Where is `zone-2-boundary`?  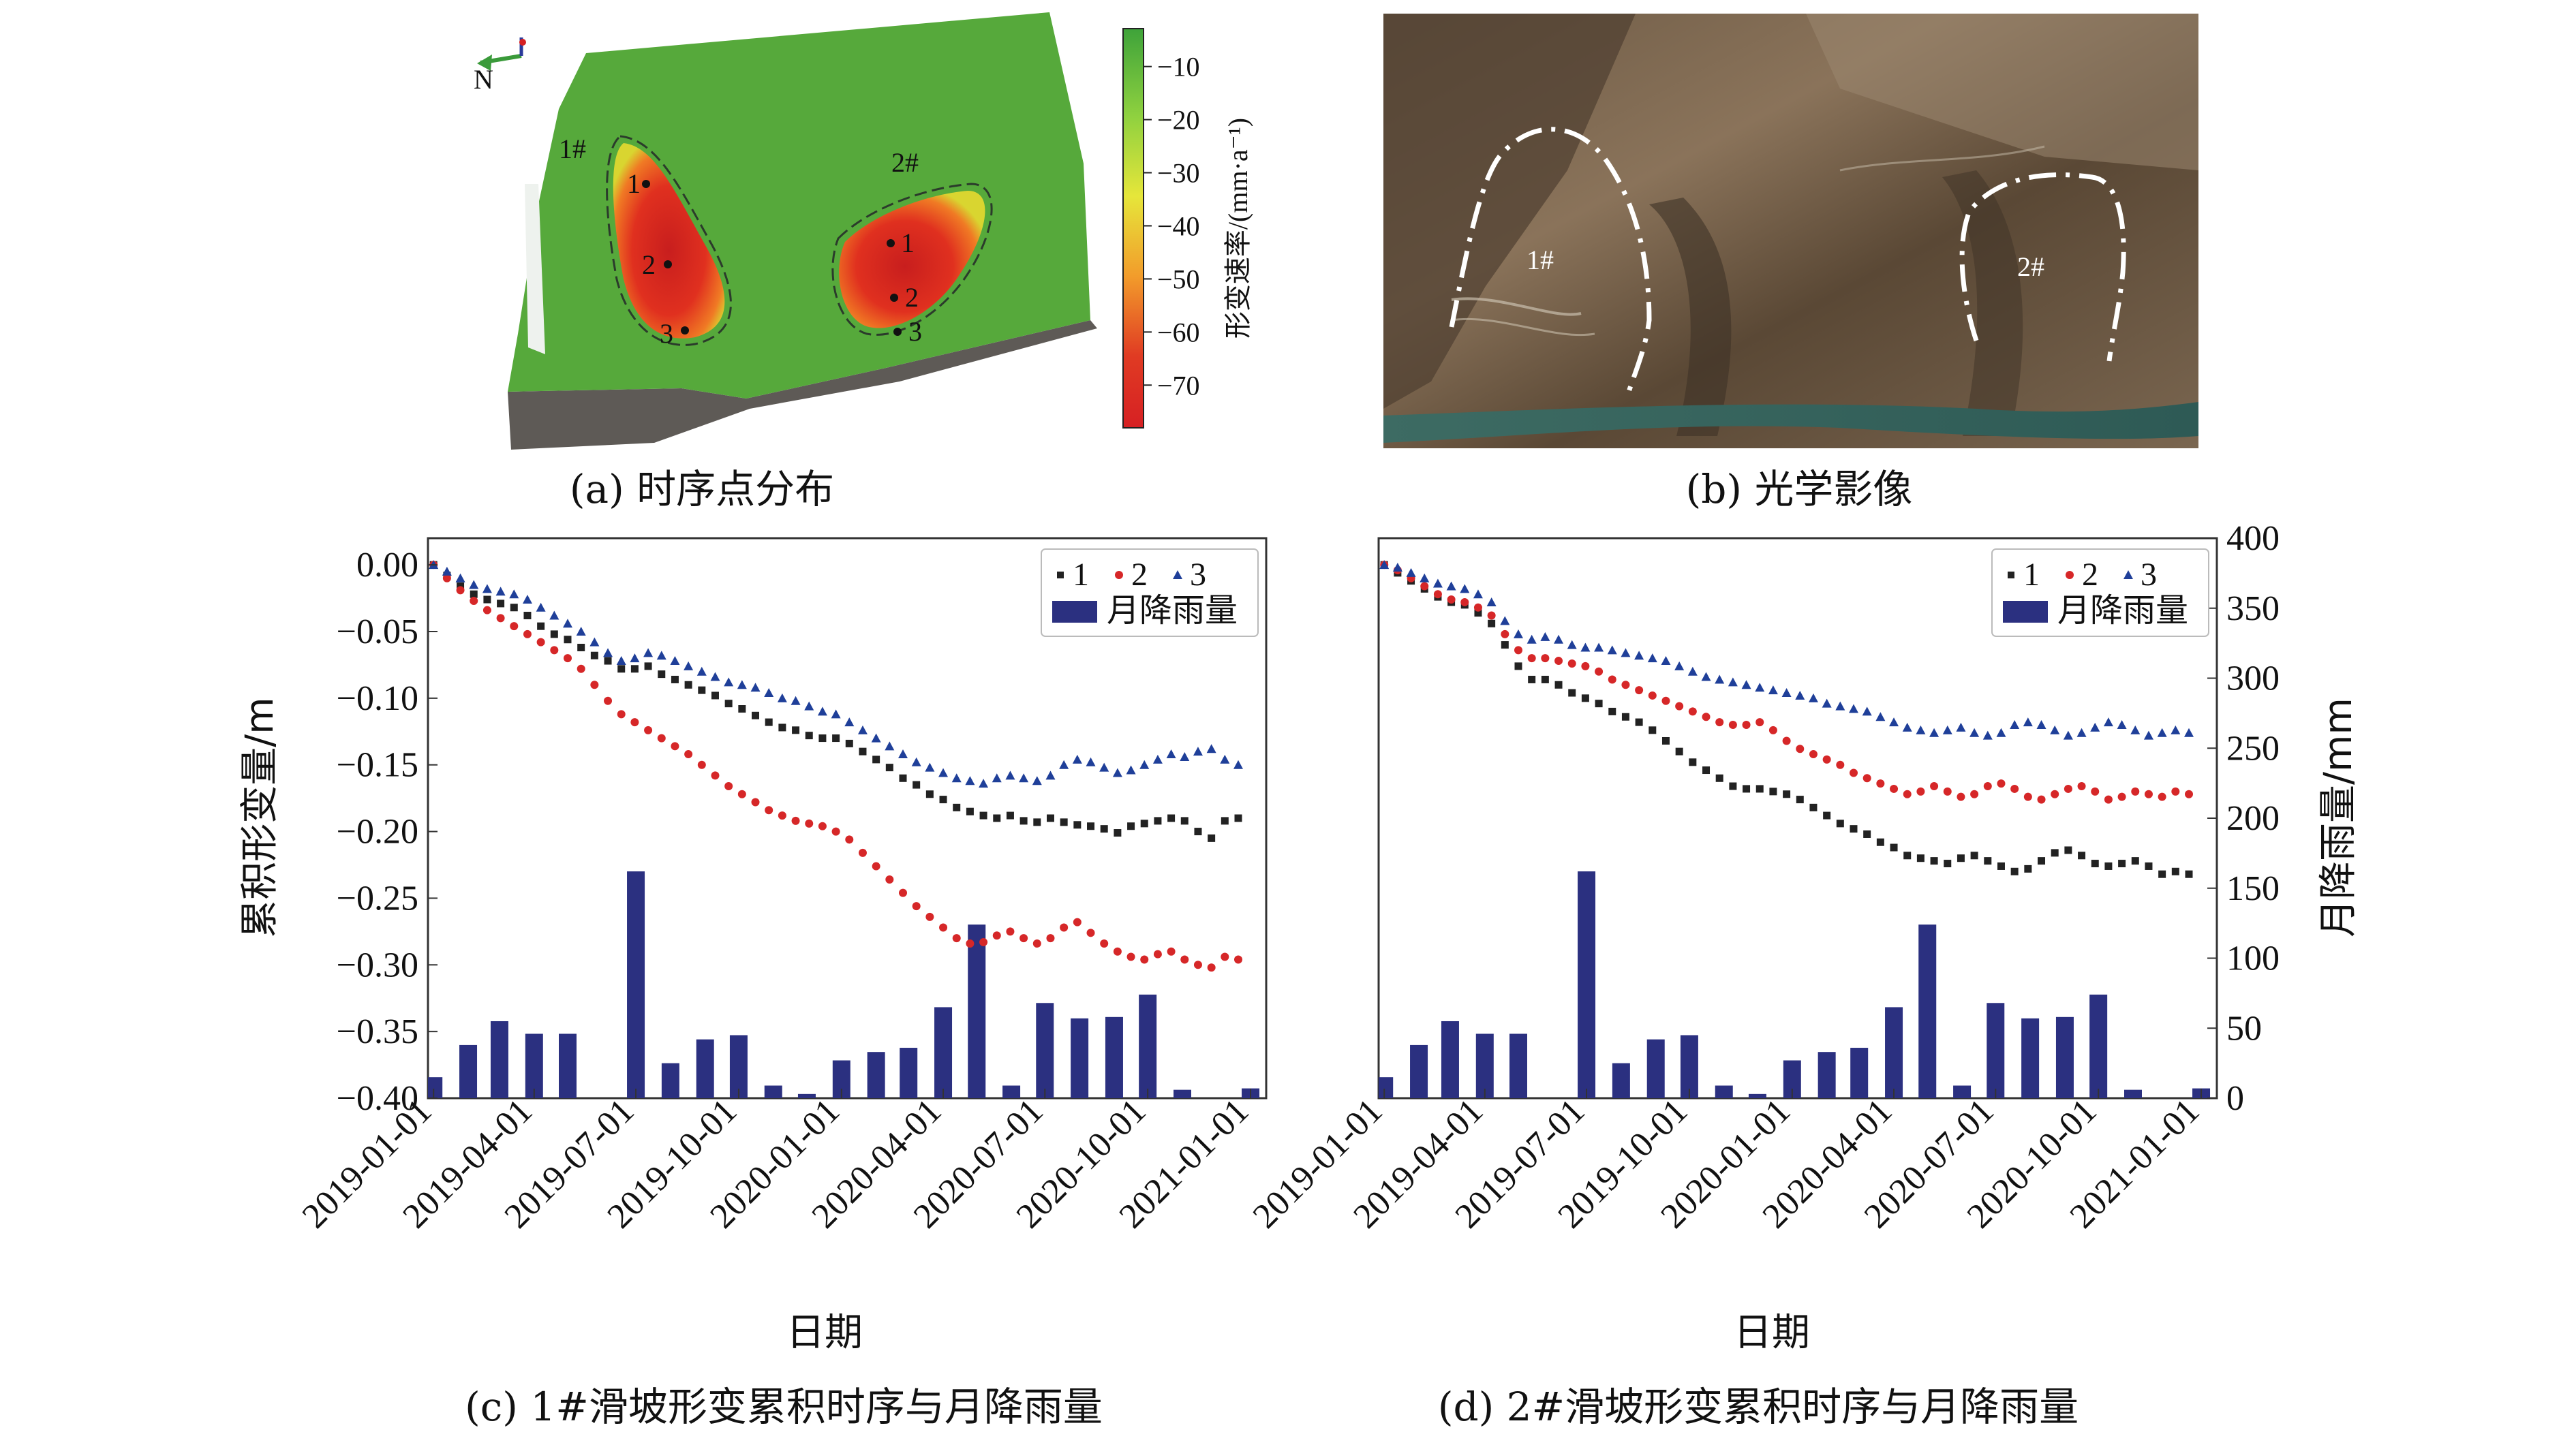
zone-2-boundary is located at coordinates (912, 259).